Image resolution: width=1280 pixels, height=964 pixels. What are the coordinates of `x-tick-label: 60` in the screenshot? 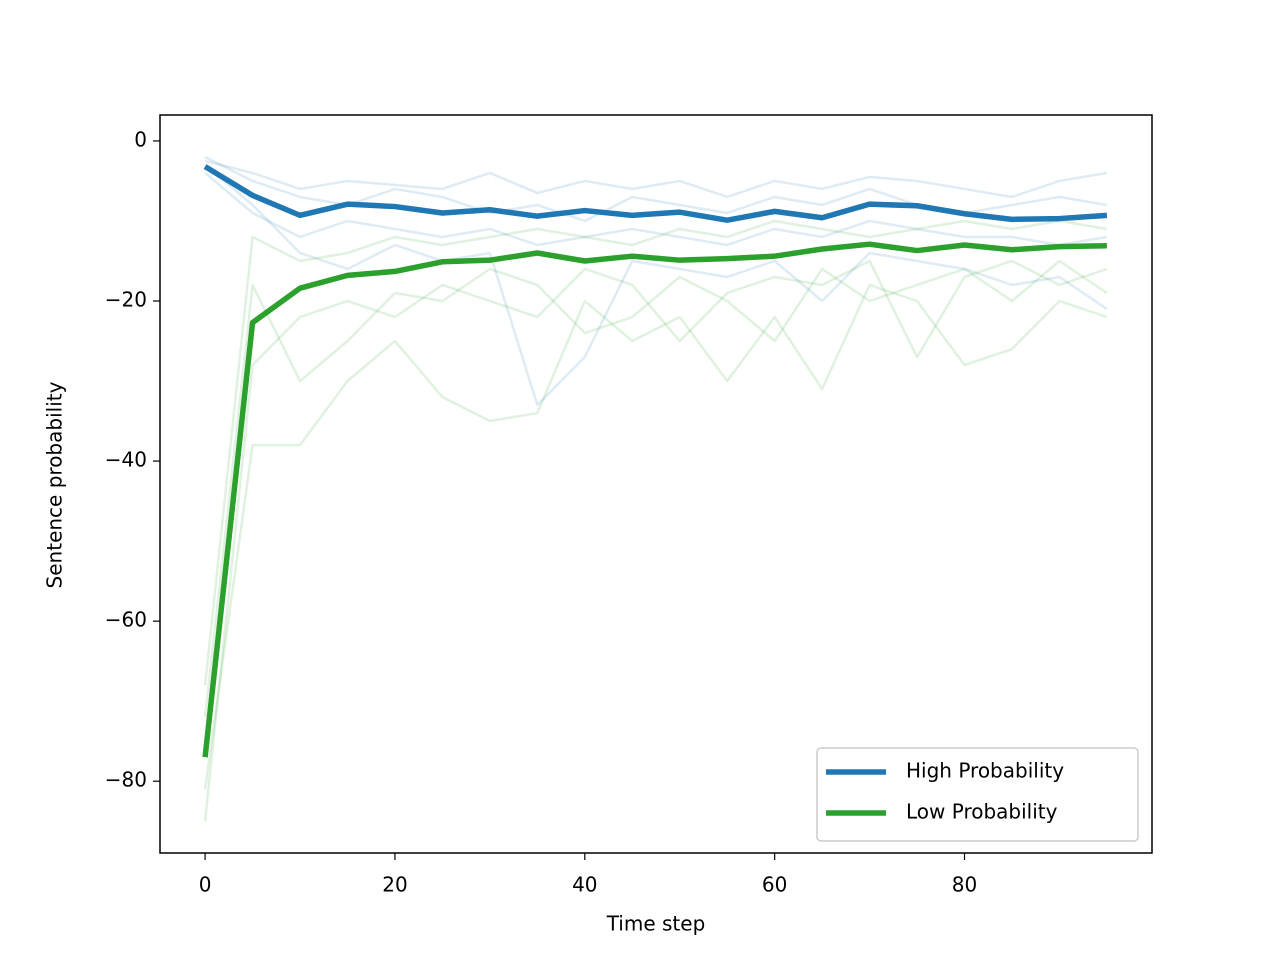 It's located at (774, 885).